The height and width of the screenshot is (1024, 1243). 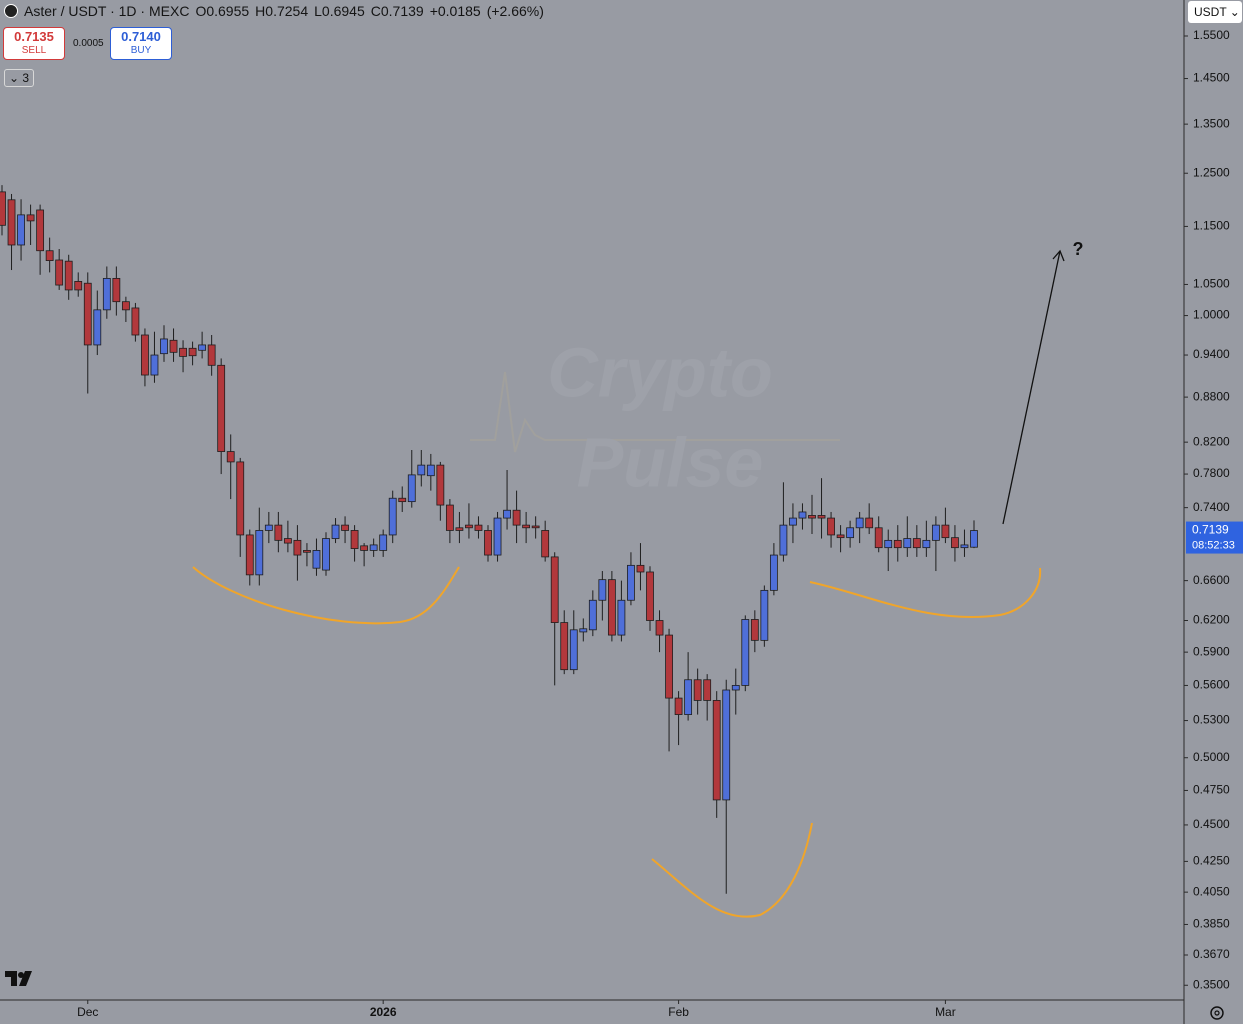 I want to click on currency-select: USDT ⌄, so click(x=1215, y=12).